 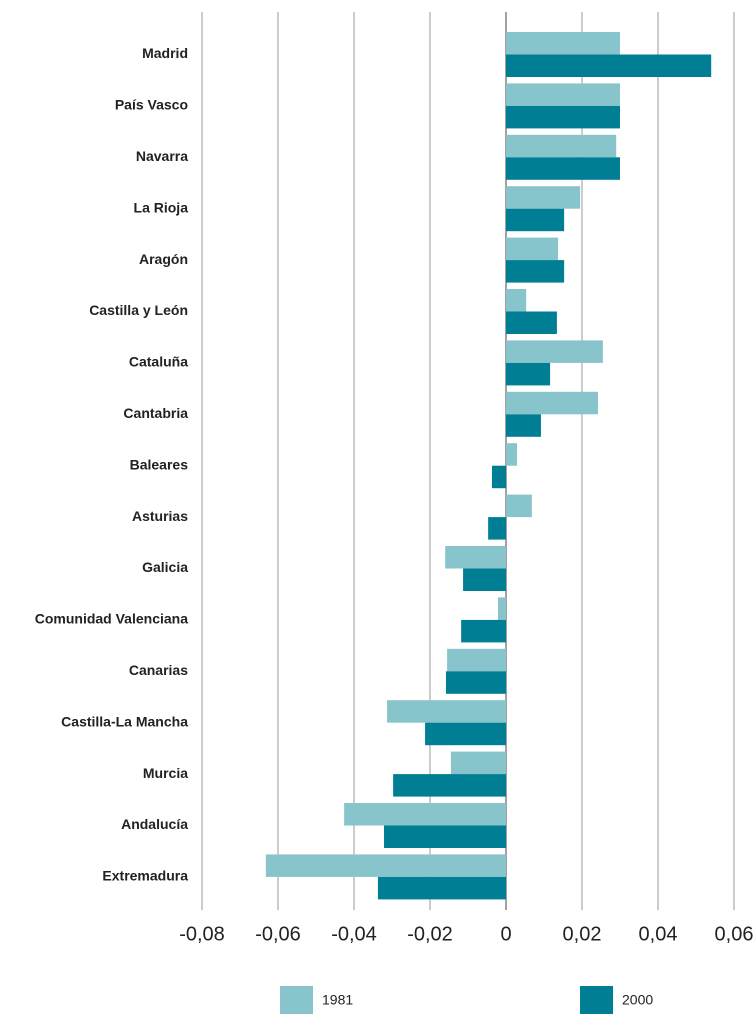 I want to click on category-label: Asturias, so click(x=160, y=516).